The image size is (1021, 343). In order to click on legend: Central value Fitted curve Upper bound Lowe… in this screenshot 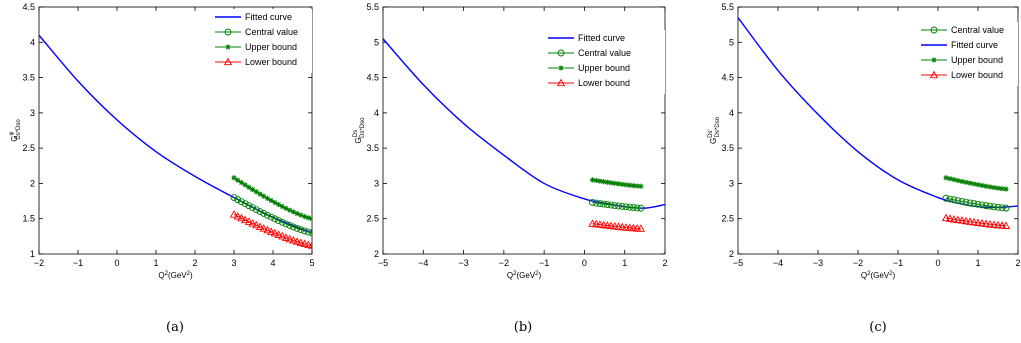, I will do `click(968, 54)`.